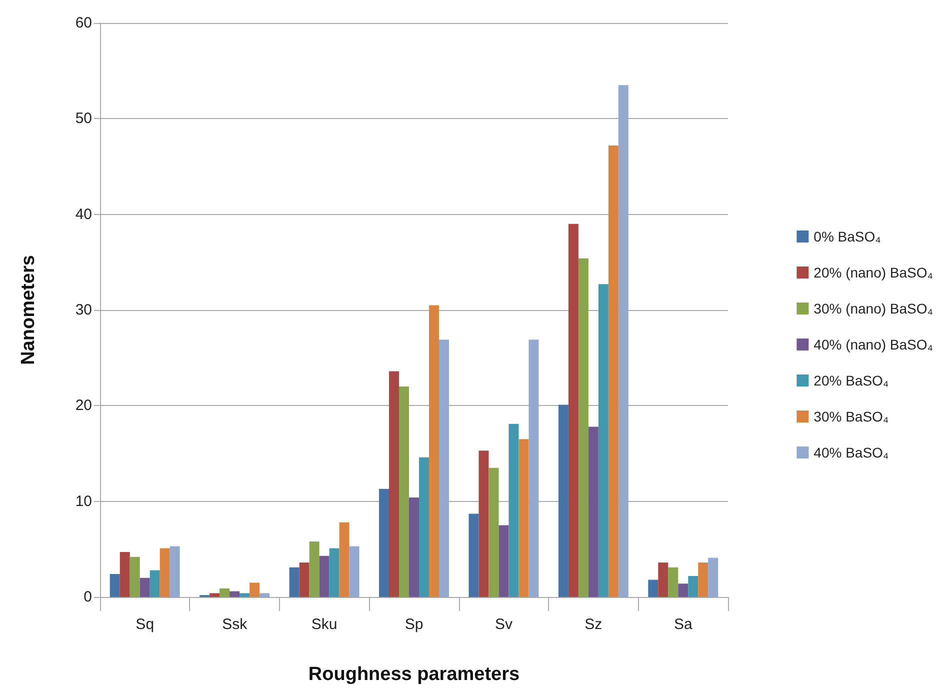 The image size is (943, 689). What do you see at coordinates (851, 452) in the screenshot?
I see `legend-label: 40% BaSO₄` at bounding box center [851, 452].